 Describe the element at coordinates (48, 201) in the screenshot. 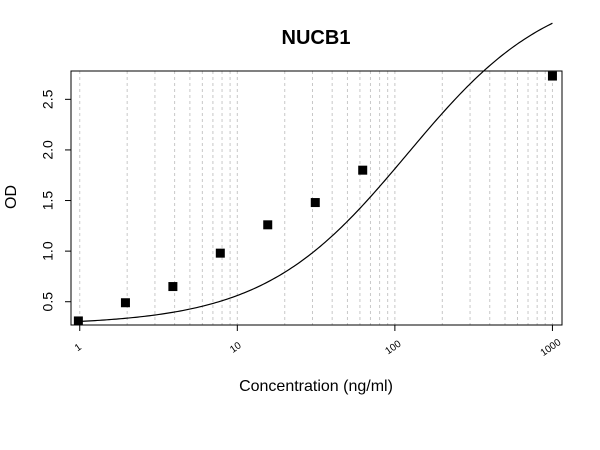

I see `y-tick-label: 1.5` at that location.